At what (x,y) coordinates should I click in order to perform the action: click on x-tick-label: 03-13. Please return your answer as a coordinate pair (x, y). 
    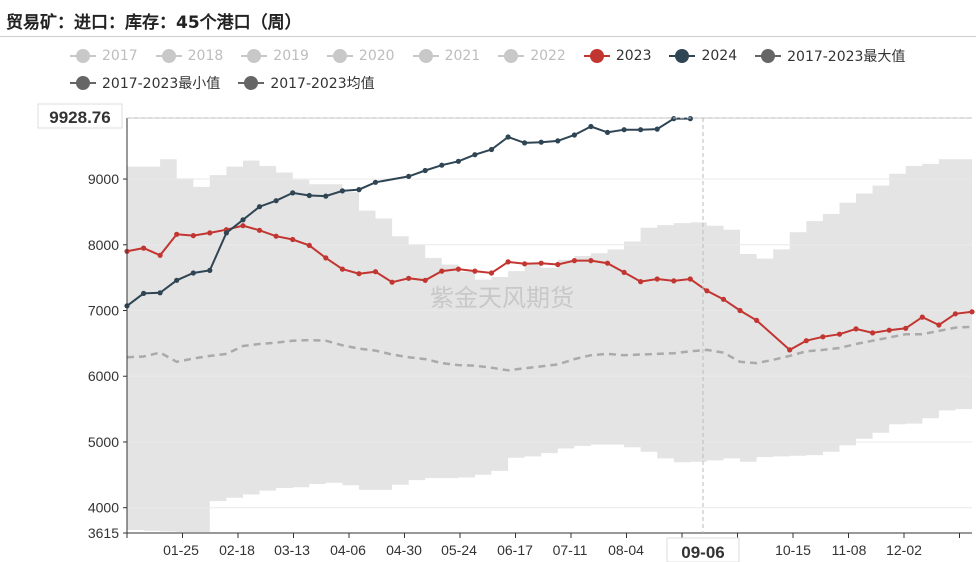
    Looking at the image, I should click on (292, 550).